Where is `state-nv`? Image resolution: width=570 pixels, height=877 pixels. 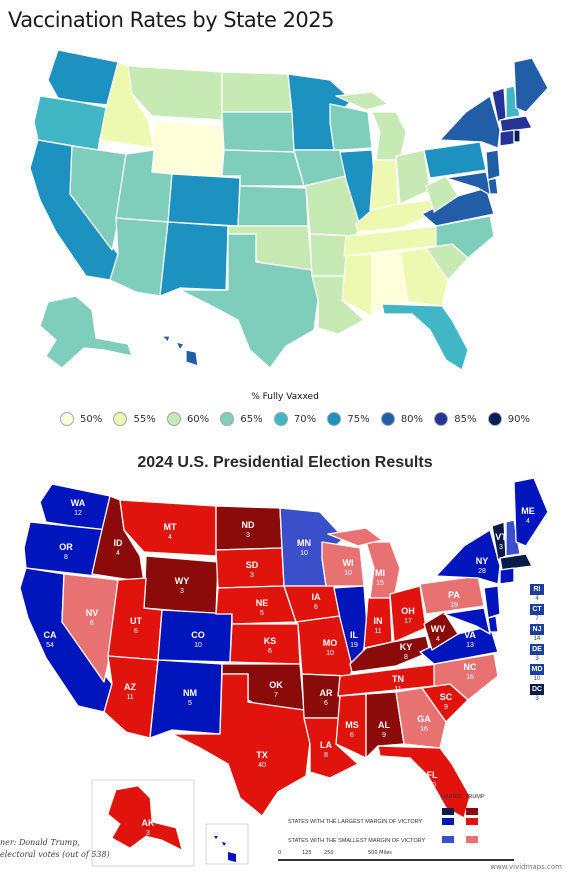 state-nv is located at coordinates (98, 198).